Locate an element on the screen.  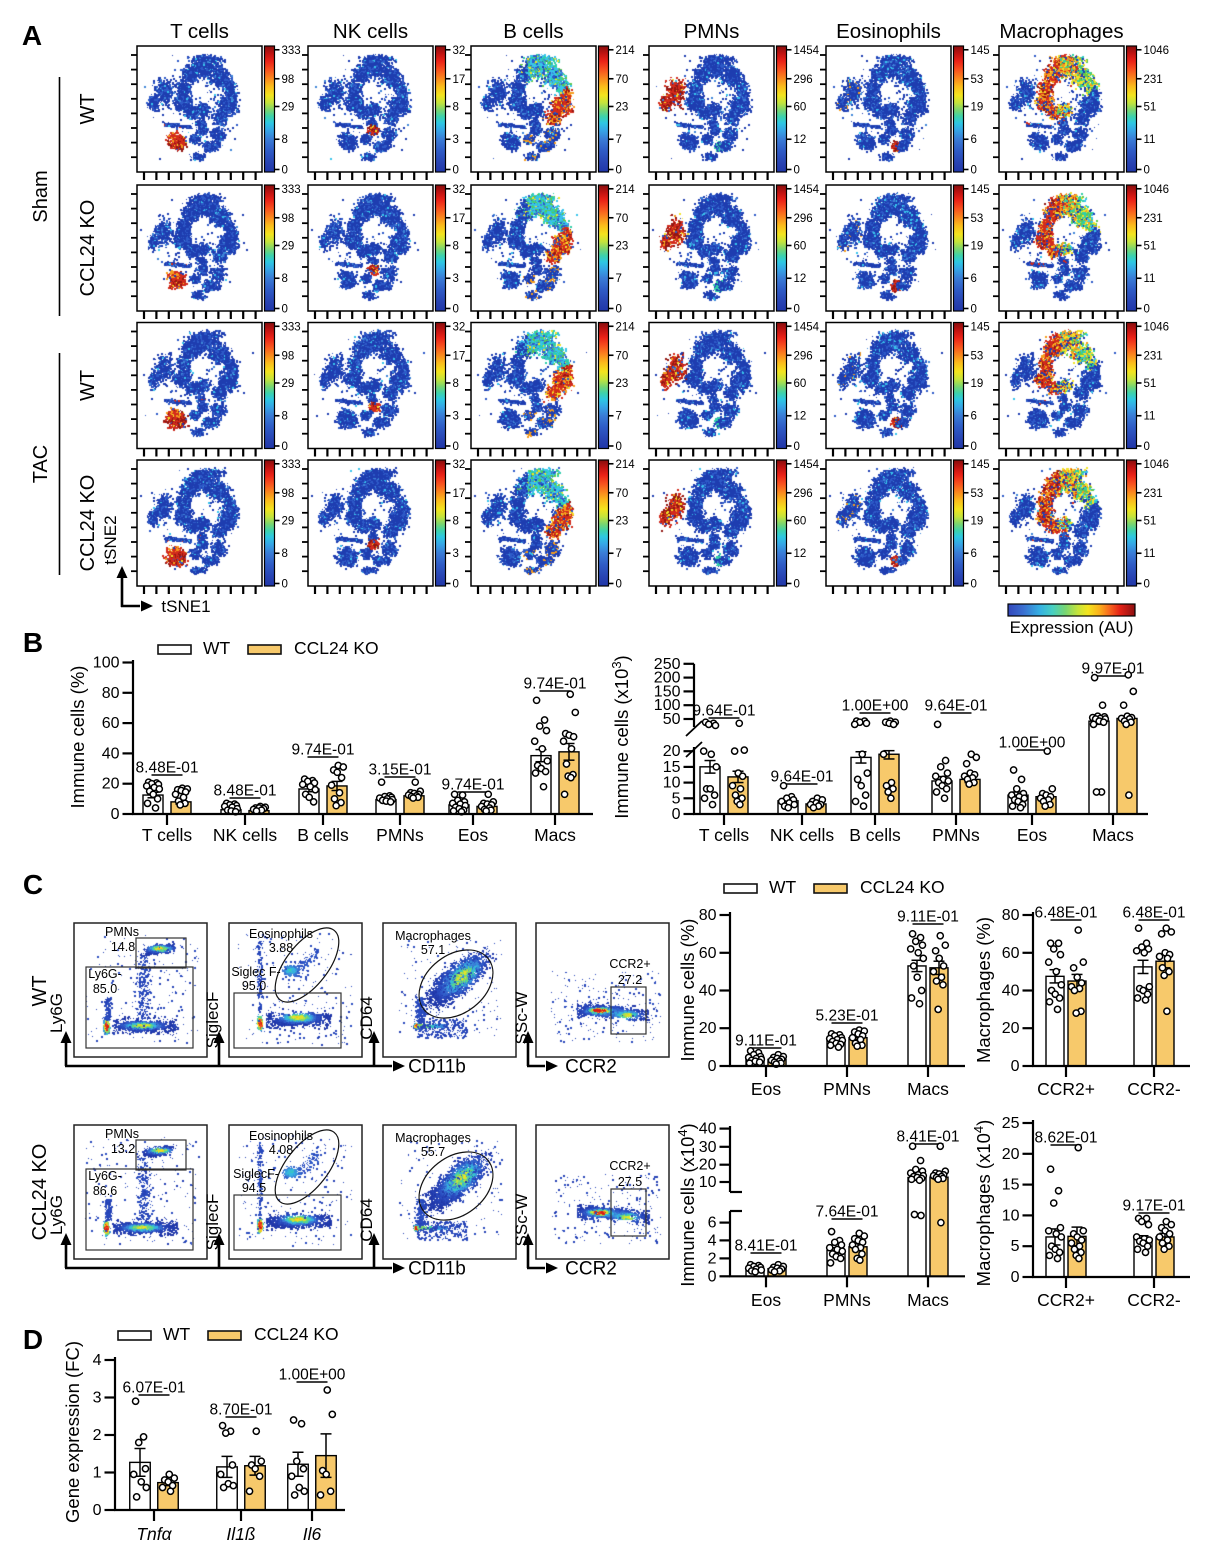
svg-text: 100 is located at coordinates (667, 705).